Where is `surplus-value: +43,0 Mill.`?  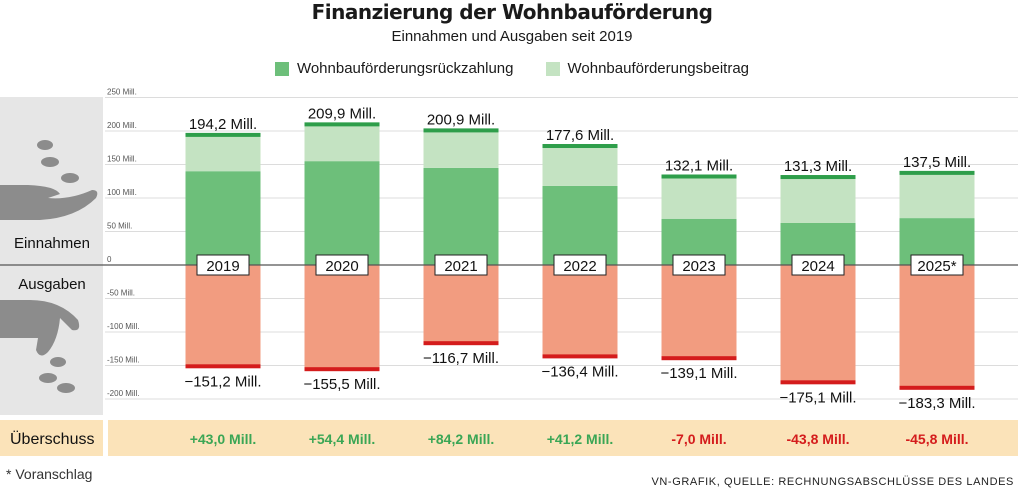
surplus-value: +43,0 Mill. is located at coordinates (223, 439).